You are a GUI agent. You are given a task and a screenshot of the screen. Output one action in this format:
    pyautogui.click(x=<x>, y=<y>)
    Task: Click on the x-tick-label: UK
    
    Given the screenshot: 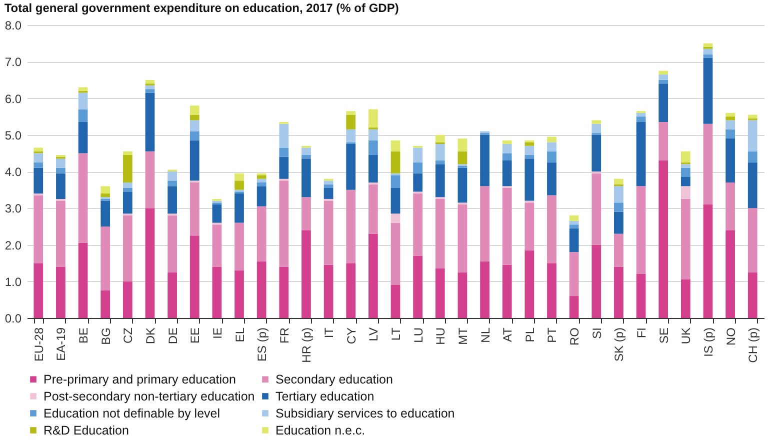 What is the action you would take?
    pyautogui.click(x=686, y=336)
    